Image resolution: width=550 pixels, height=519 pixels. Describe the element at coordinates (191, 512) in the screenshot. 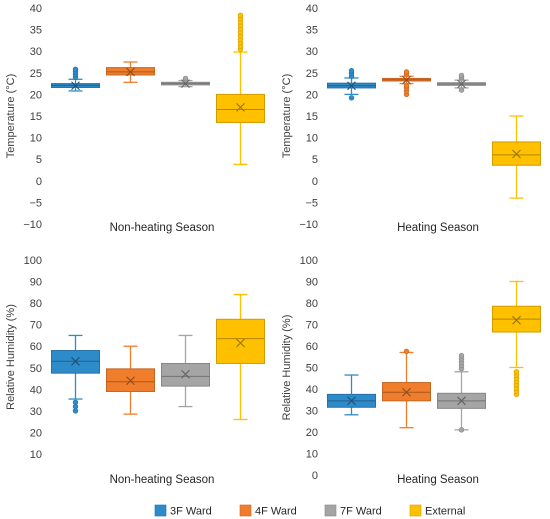

I see `legend-label: 3F Ward` at that location.